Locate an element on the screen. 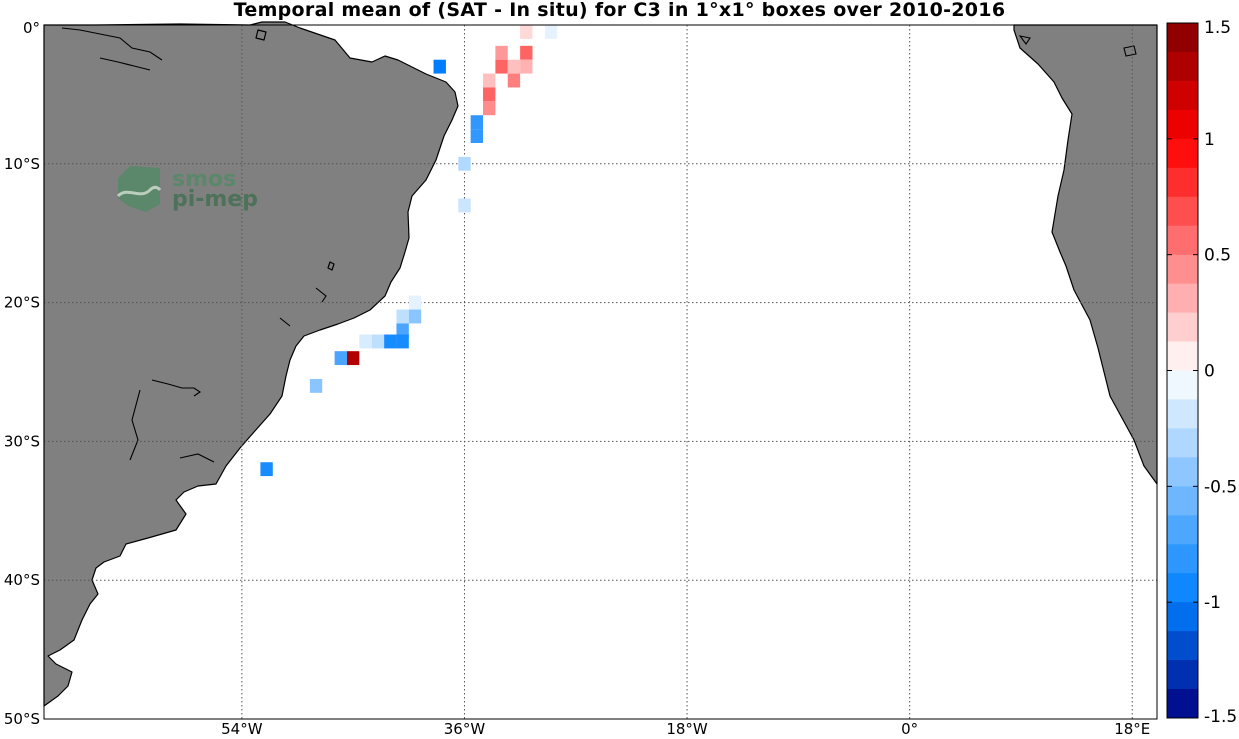 Image resolution: width=1239 pixels, height=739 pixels. longitude-tick-label: 18°E is located at coordinates (1132, 729).